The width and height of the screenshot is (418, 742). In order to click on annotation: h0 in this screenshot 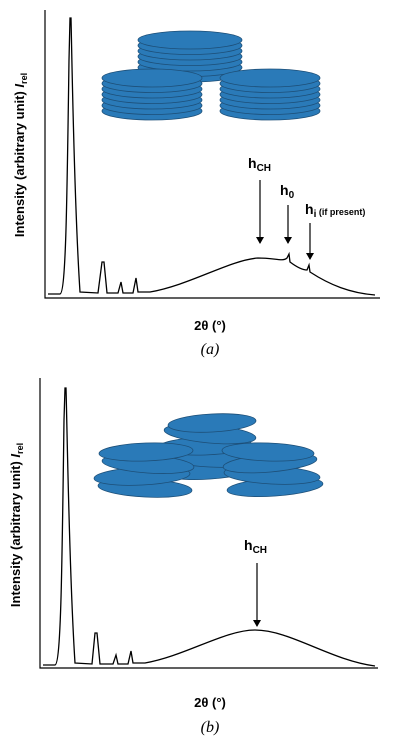, I will do `click(287, 191)`.